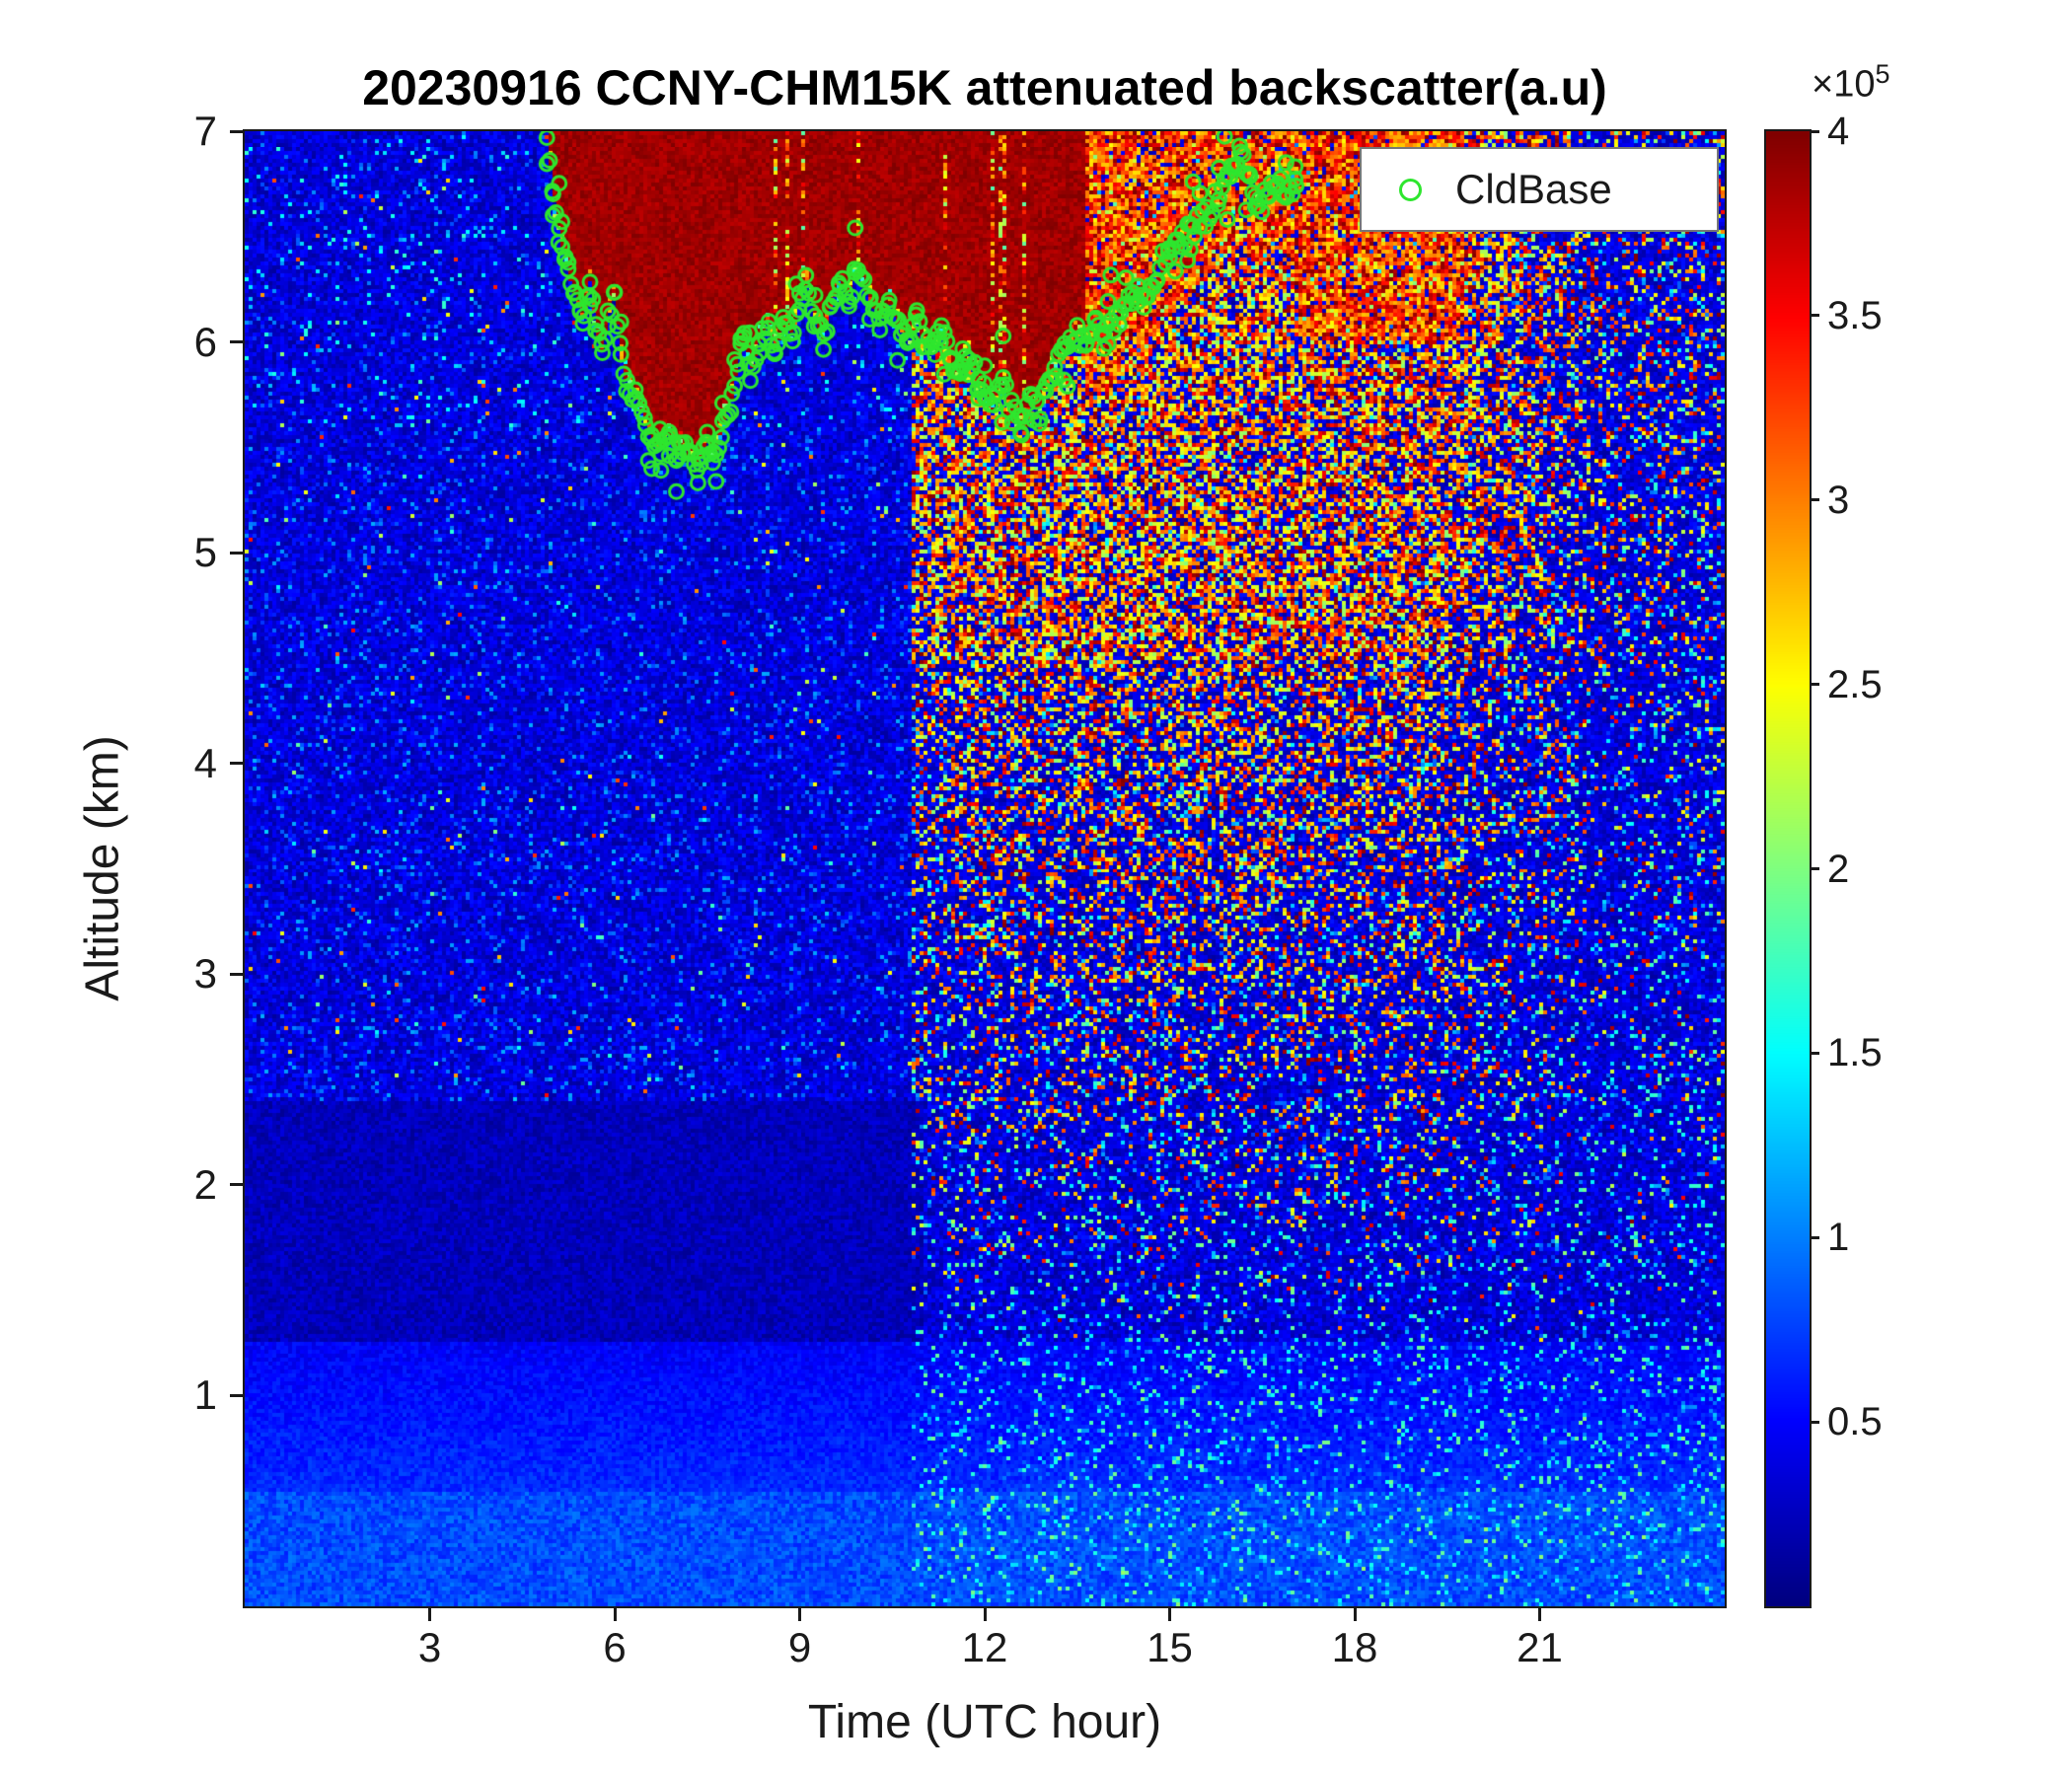  What do you see at coordinates (1855, 684) in the screenshot?
I see `colorbar-tick-label: 2.5` at bounding box center [1855, 684].